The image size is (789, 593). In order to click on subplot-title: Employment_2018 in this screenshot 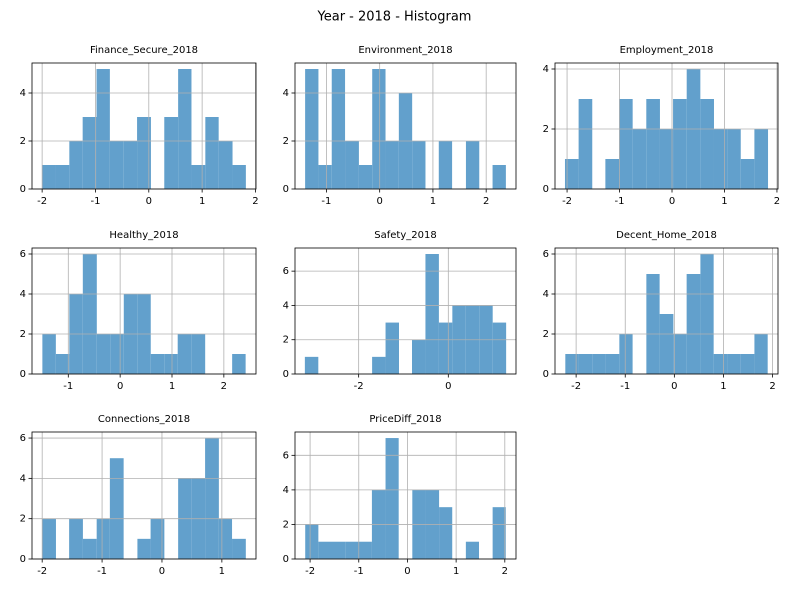, I will do `click(667, 50)`.